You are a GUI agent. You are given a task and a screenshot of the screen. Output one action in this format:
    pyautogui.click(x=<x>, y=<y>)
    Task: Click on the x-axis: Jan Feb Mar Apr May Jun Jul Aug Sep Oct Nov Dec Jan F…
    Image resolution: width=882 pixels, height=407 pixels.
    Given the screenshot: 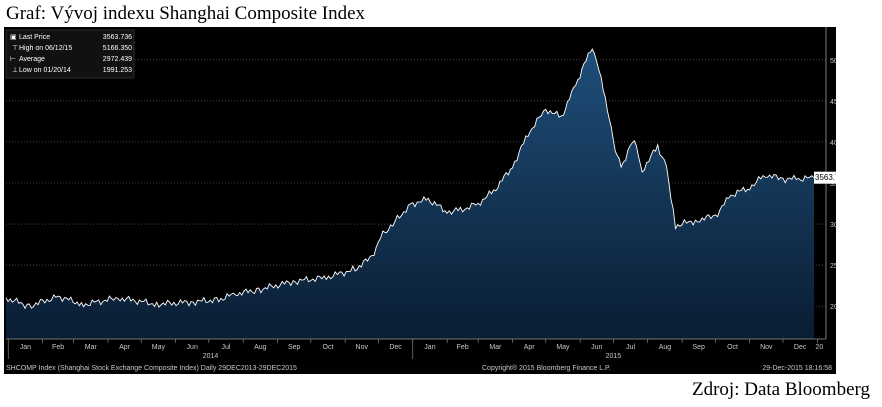 What is the action you would take?
    pyautogui.click(x=416, y=349)
    